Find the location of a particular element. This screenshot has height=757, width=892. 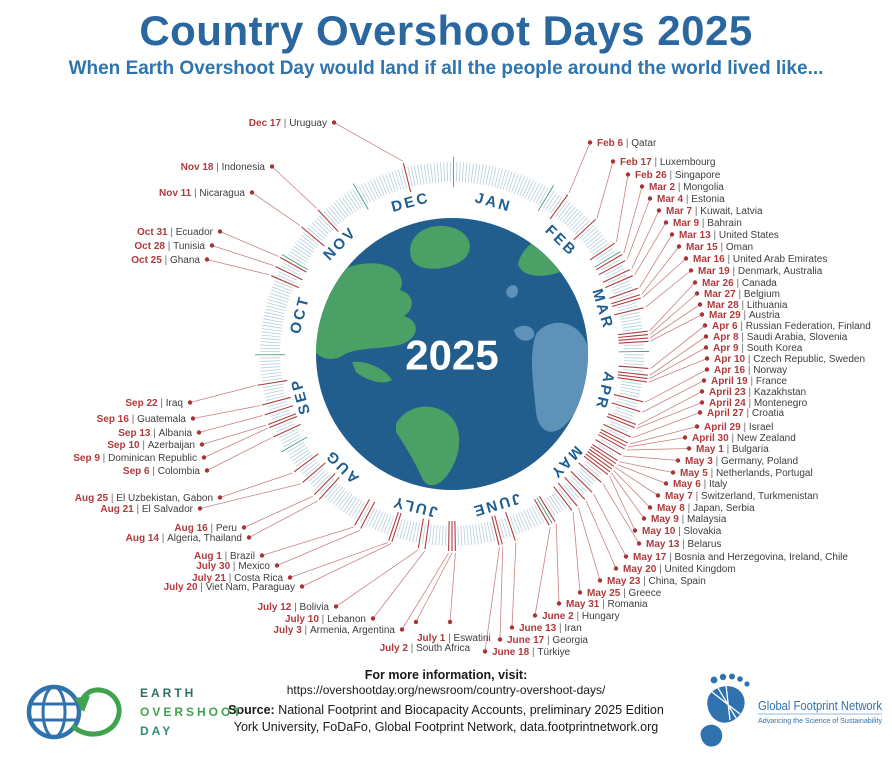

page-title: Country Overshoot Days 2025 is located at coordinates (446, 30).